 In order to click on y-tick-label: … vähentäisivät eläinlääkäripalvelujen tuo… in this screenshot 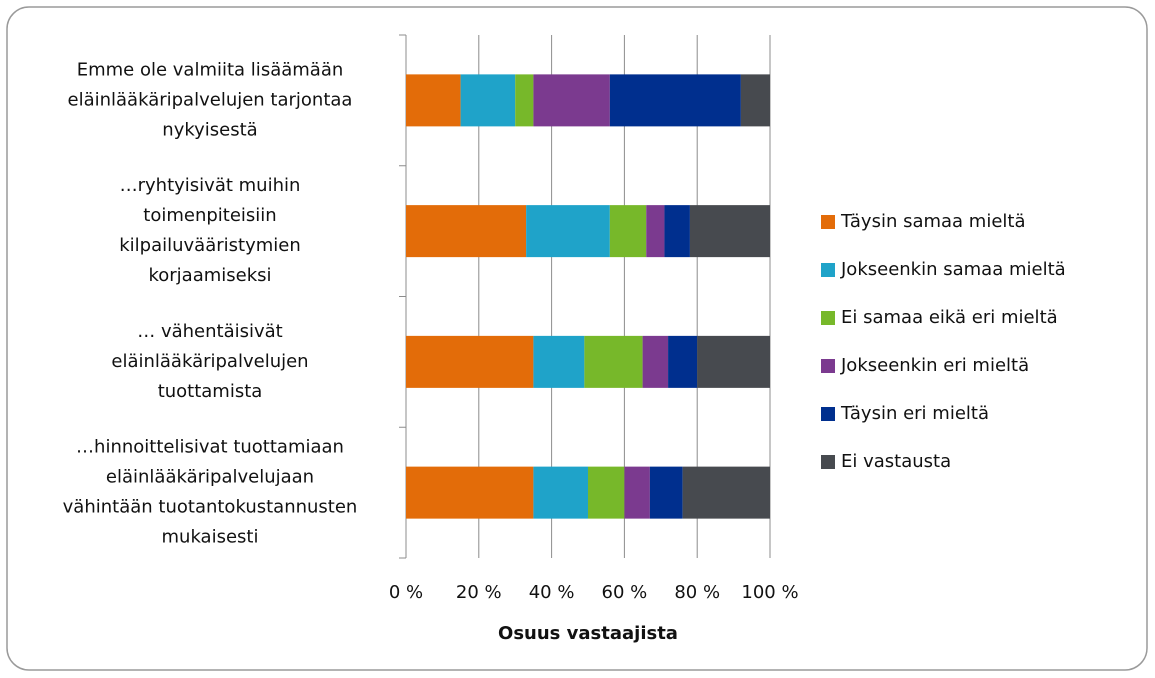, I will do `click(209, 361)`.